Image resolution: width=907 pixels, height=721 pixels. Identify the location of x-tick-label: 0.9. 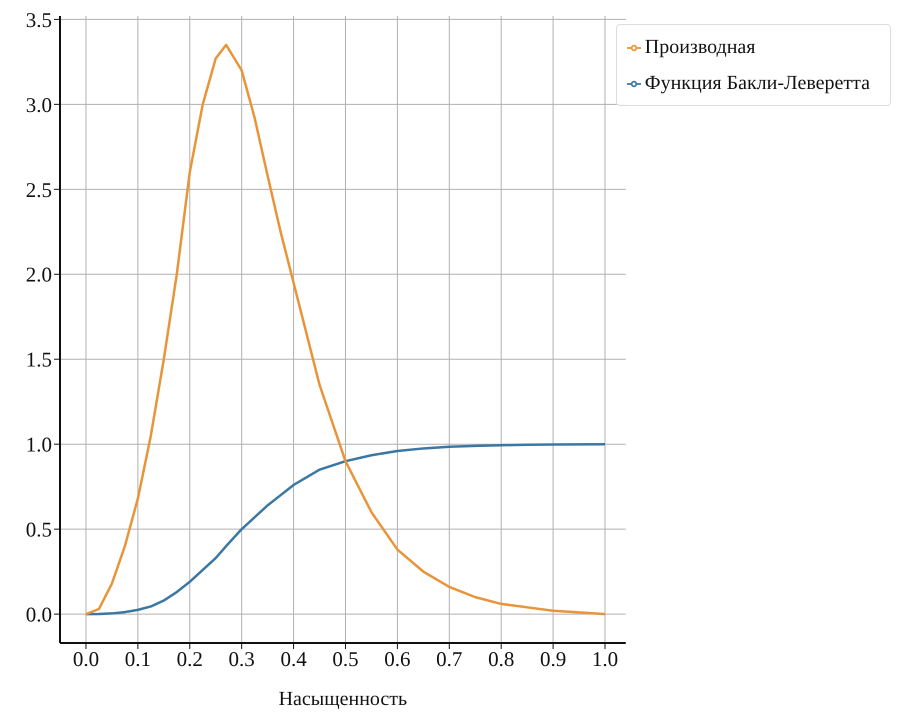
(553, 658).